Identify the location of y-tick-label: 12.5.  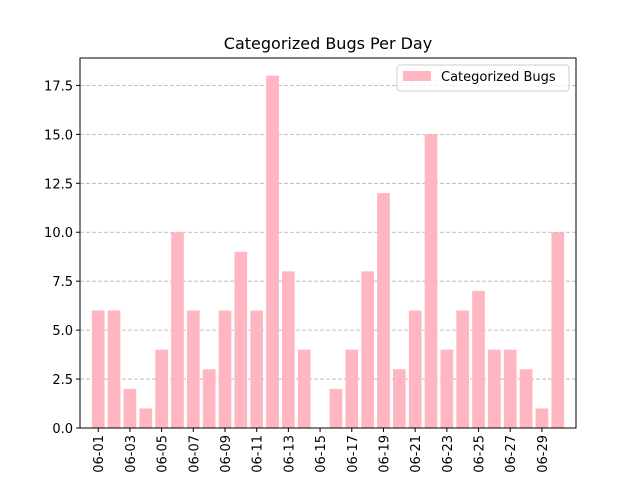
(58, 184).